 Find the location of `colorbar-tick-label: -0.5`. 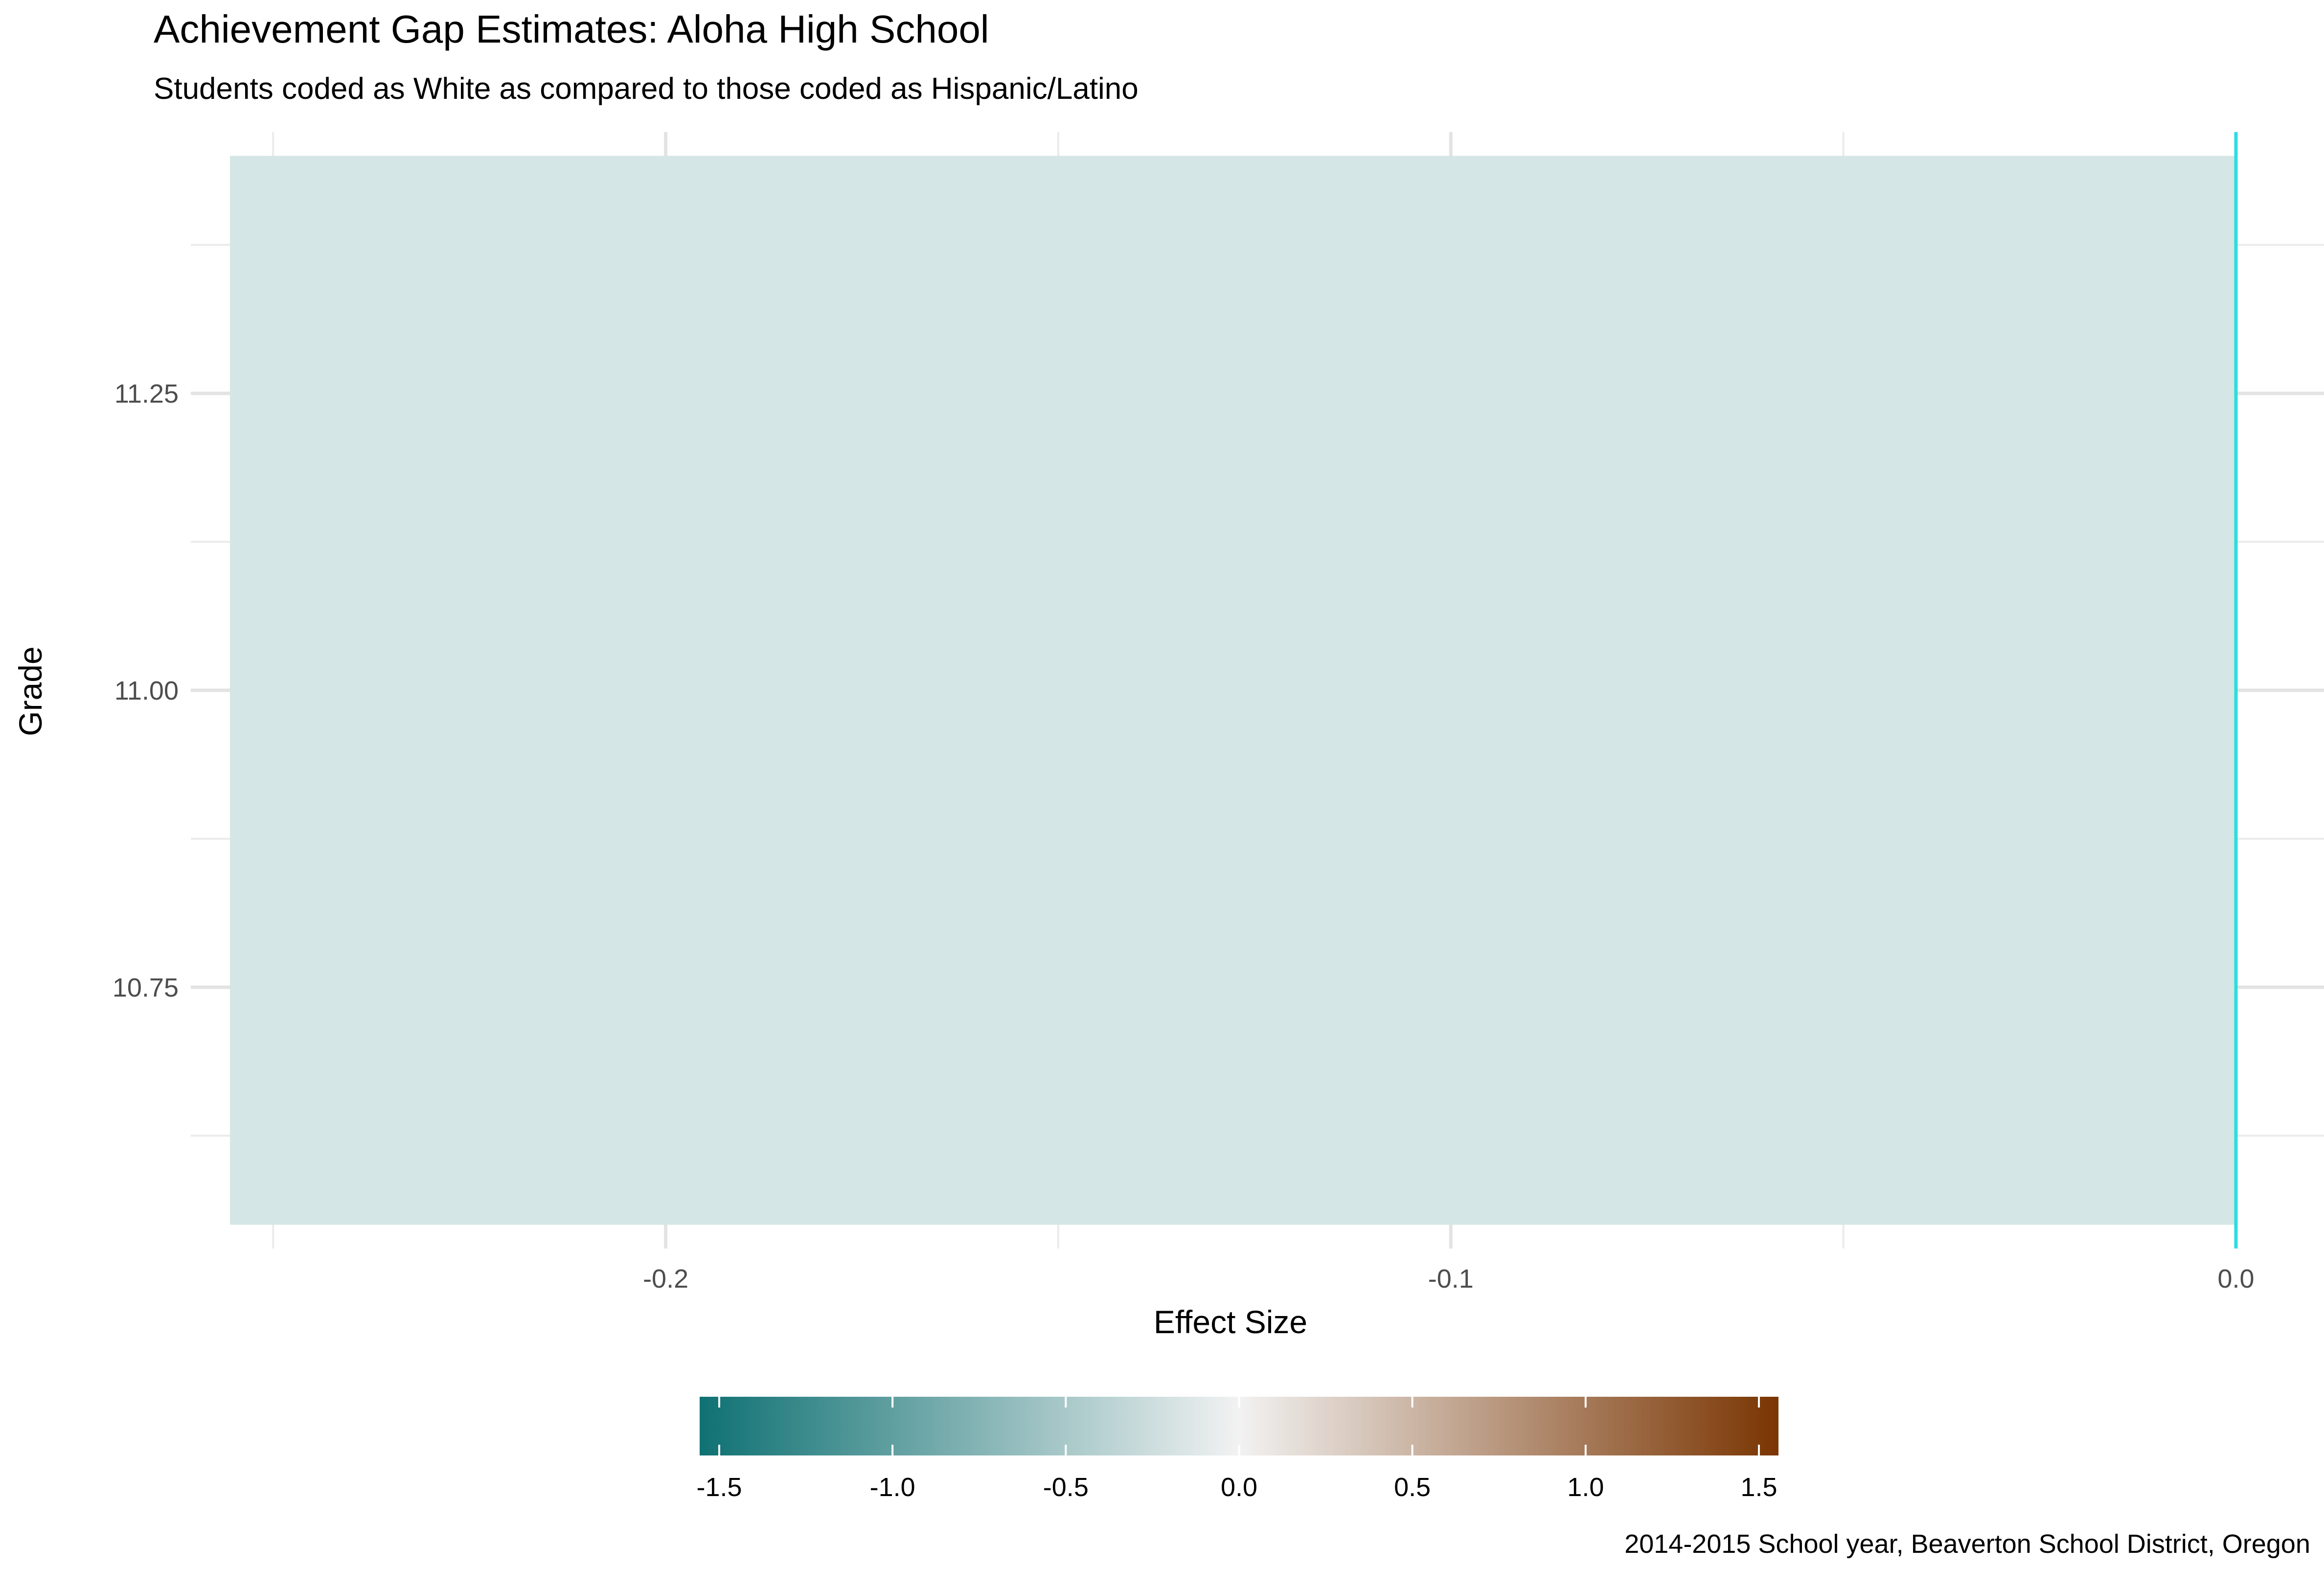

colorbar-tick-label: -0.5 is located at coordinates (1066, 1488).